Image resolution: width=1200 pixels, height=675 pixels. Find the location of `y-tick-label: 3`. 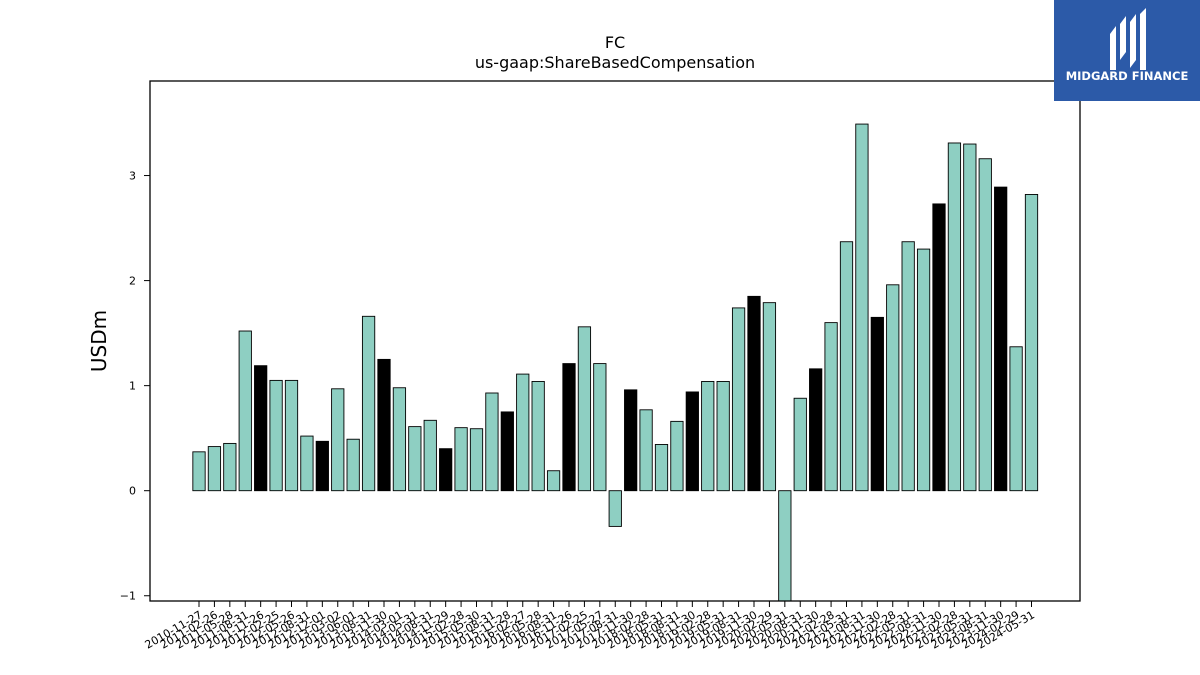

y-tick-label: 3 is located at coordinates (132, 176).